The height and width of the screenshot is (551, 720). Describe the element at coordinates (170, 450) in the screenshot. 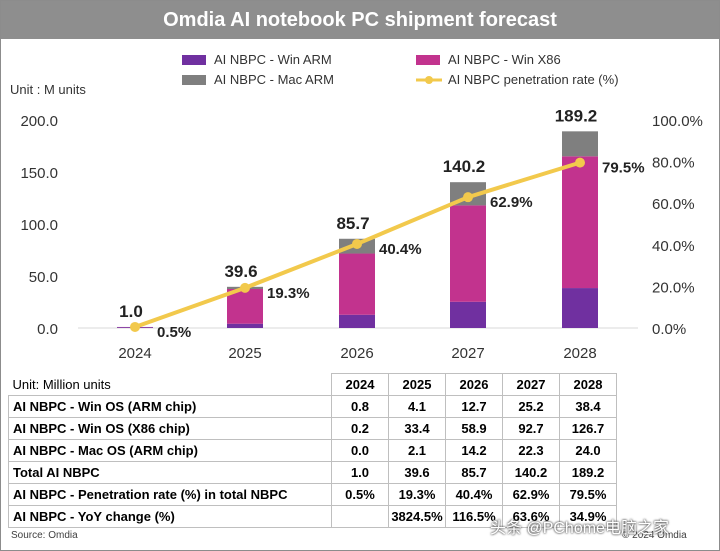

I see `row-label: AI NBPC - Mac OS (ARM chip)` at that location.